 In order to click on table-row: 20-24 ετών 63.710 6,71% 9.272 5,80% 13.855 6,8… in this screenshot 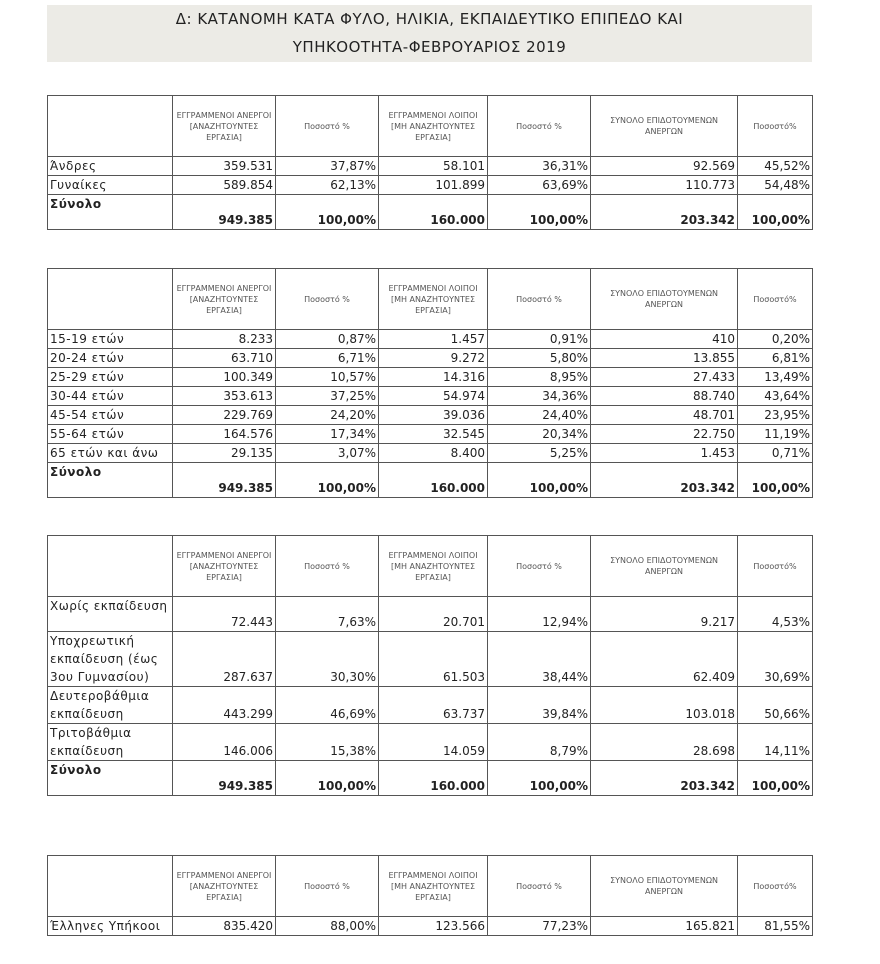, I will do `click(430, 358)`.